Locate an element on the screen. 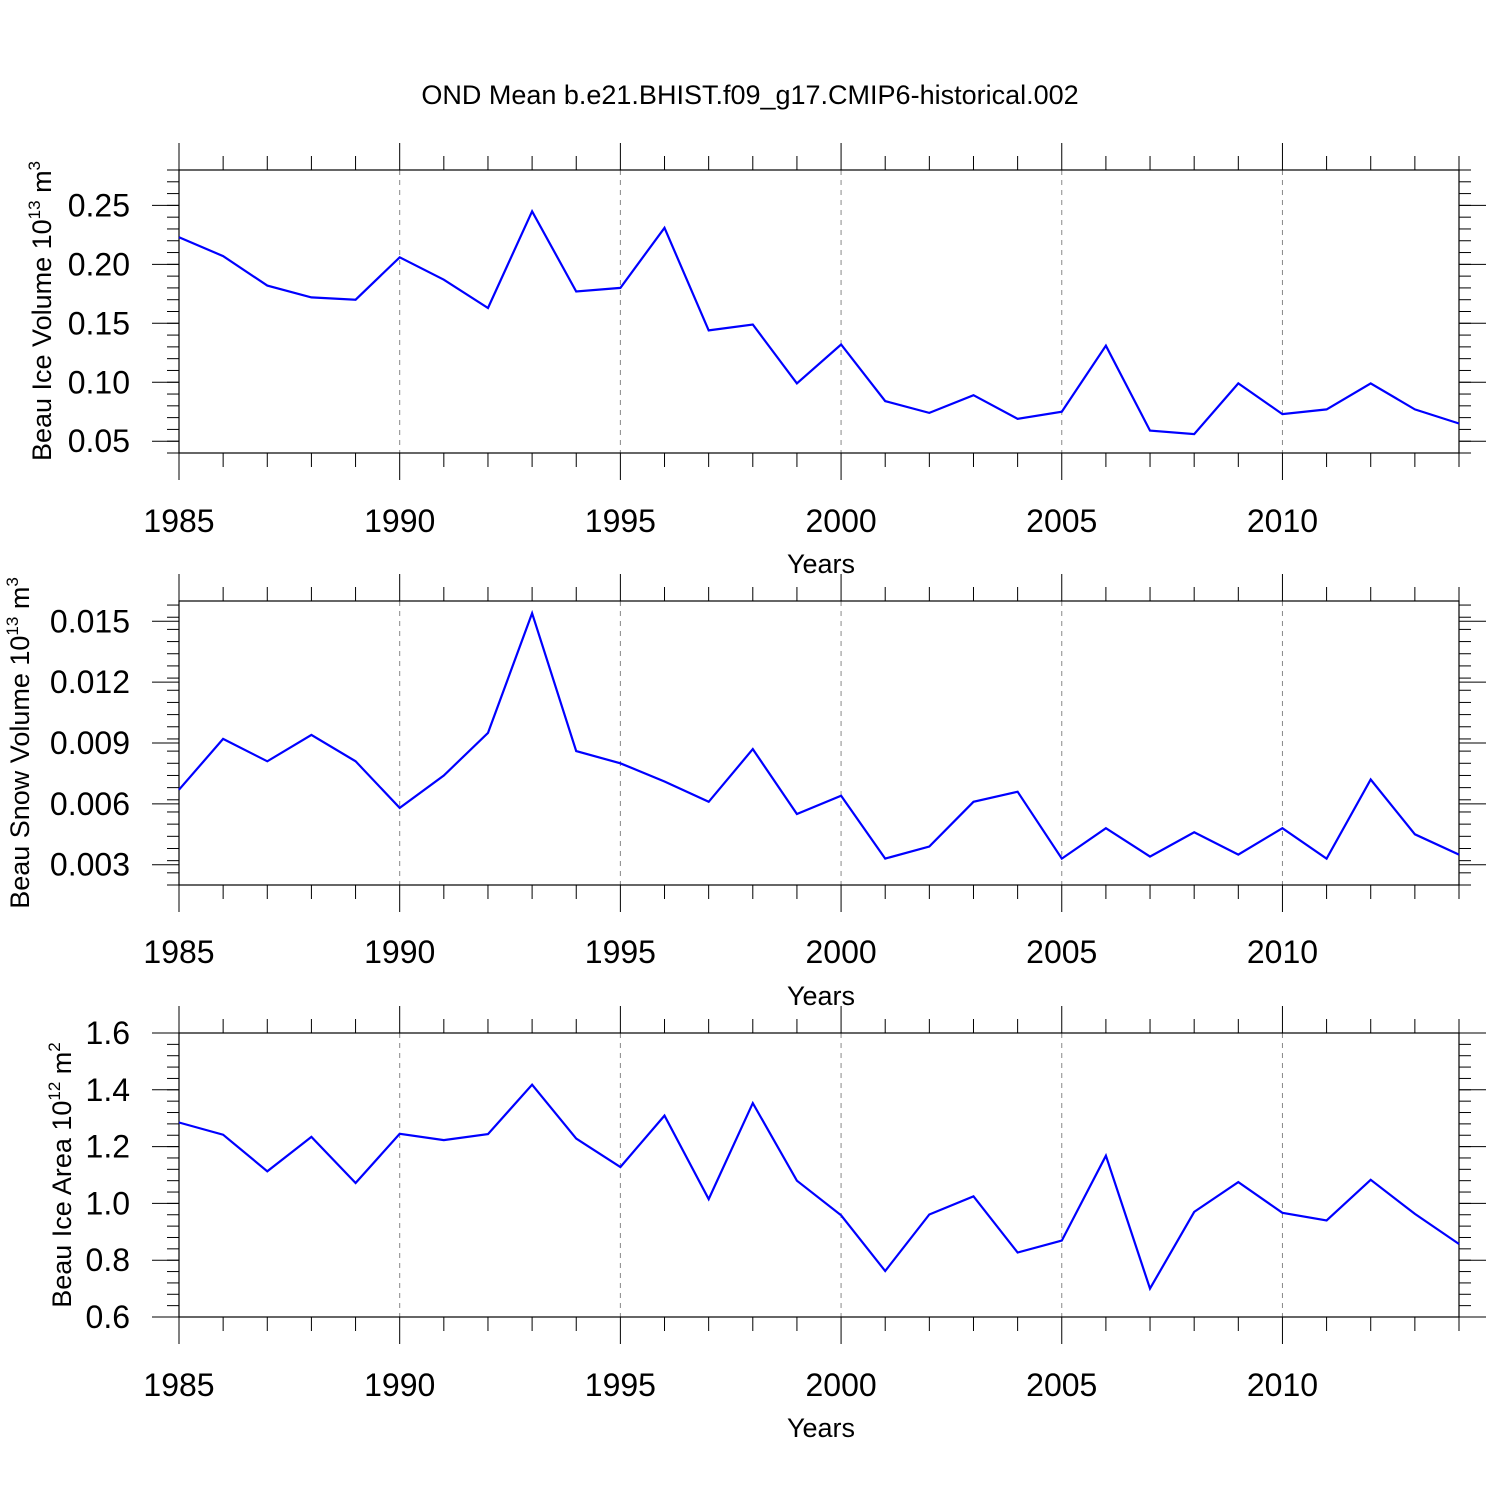  y-tick-label: 0.006 is located at coordinates (90, 804).